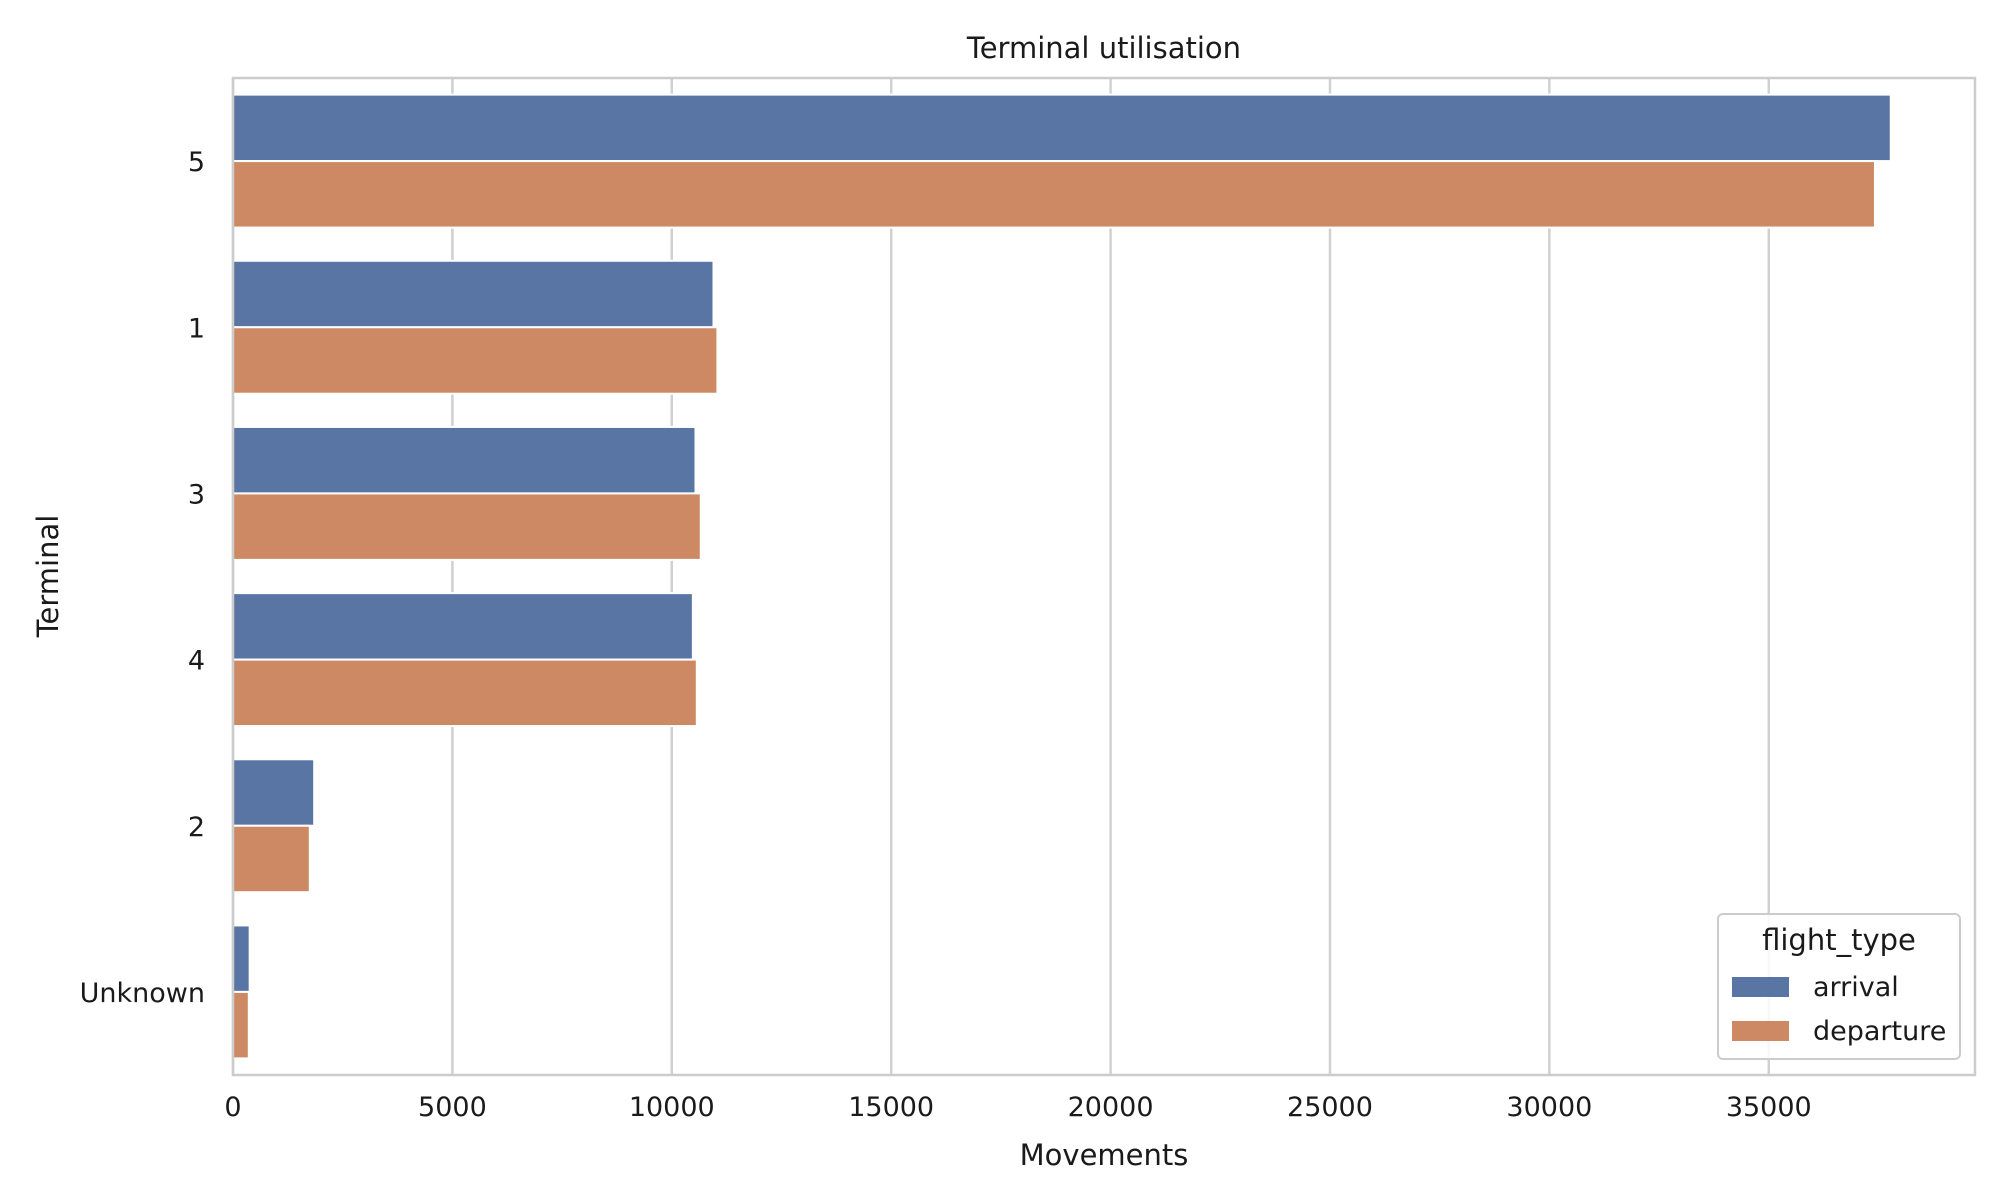  What do you see at coordinates (1839, 940) in the screenshot?
I see `legend-title: flight_type` at bounding box center [1839, 940].